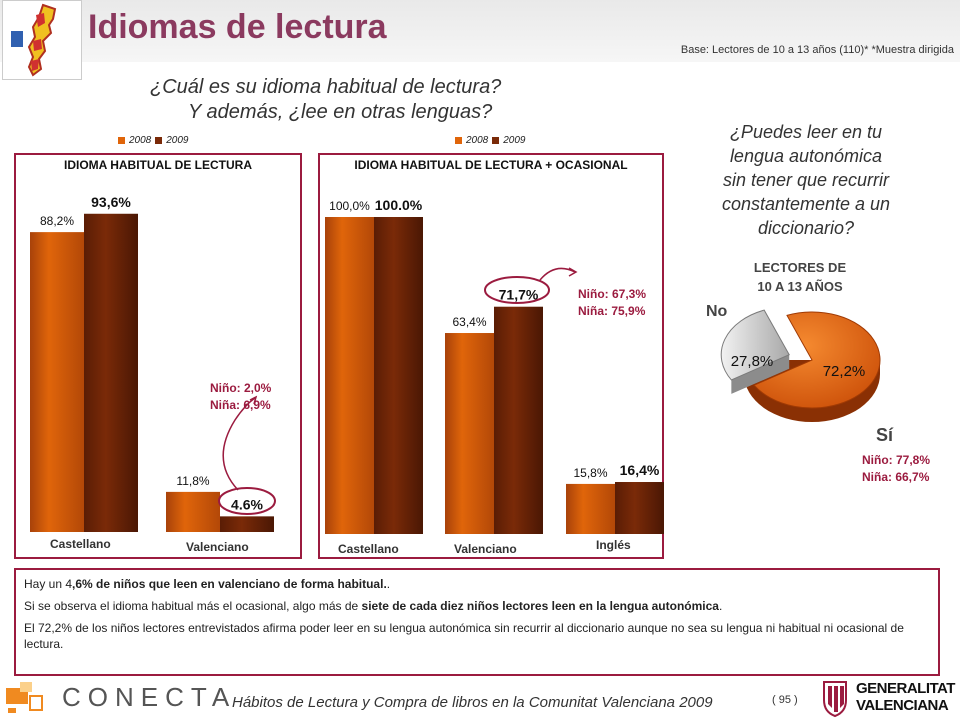  Describe the element at coordinates (241, 388) in the screenshot. I see `chart1-annotation-nino: Niño: 2,0%` at that location.